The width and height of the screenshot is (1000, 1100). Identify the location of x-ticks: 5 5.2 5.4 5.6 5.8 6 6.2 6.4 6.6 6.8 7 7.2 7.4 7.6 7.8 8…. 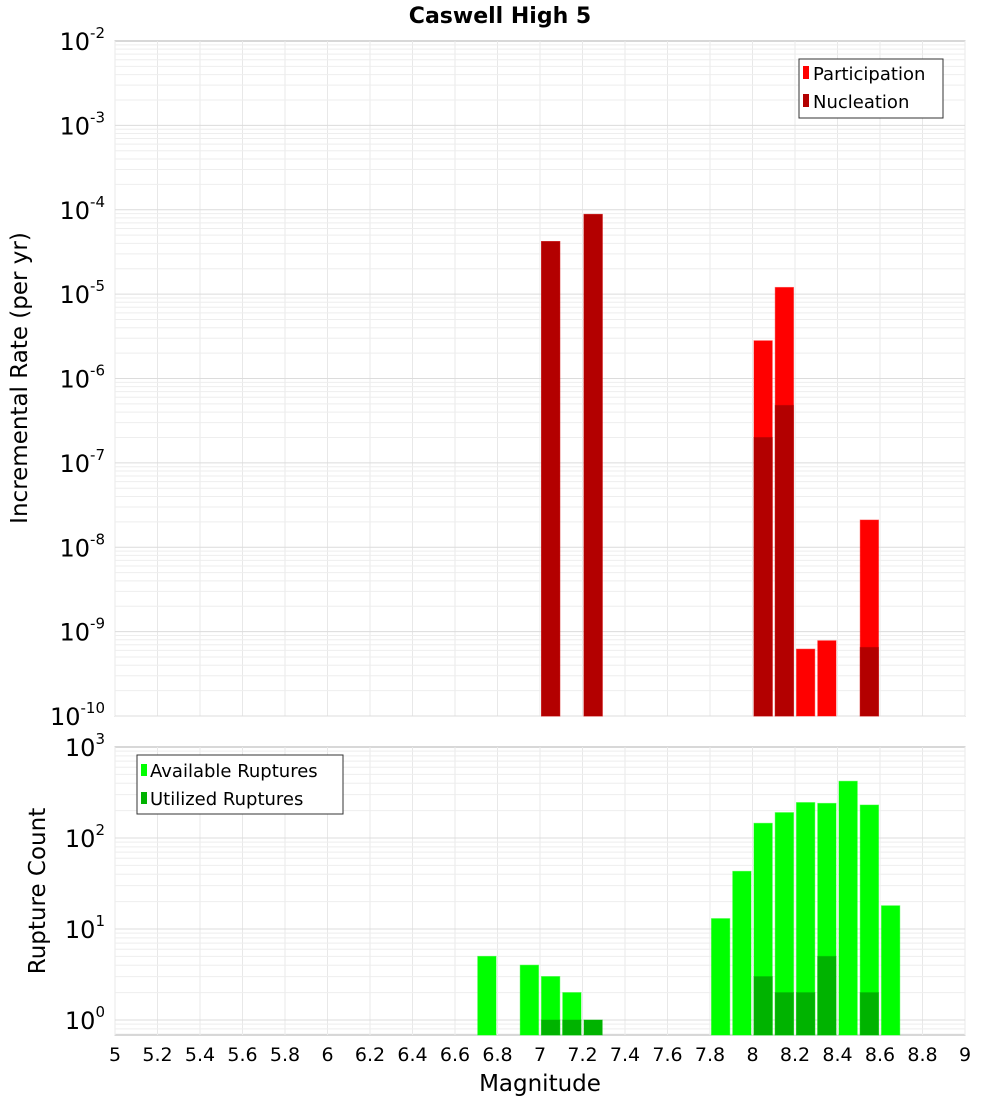
(540, 1055).